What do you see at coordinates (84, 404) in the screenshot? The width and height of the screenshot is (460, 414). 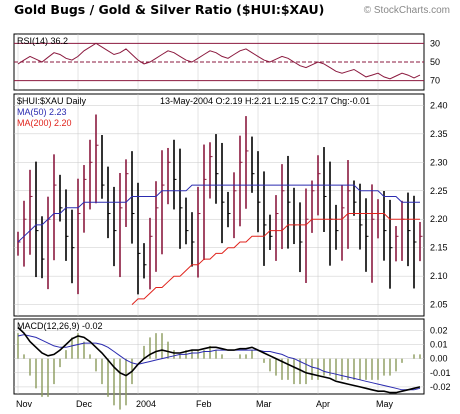 I see `x-tick-label: Dec` at bounding box center [84, 404].